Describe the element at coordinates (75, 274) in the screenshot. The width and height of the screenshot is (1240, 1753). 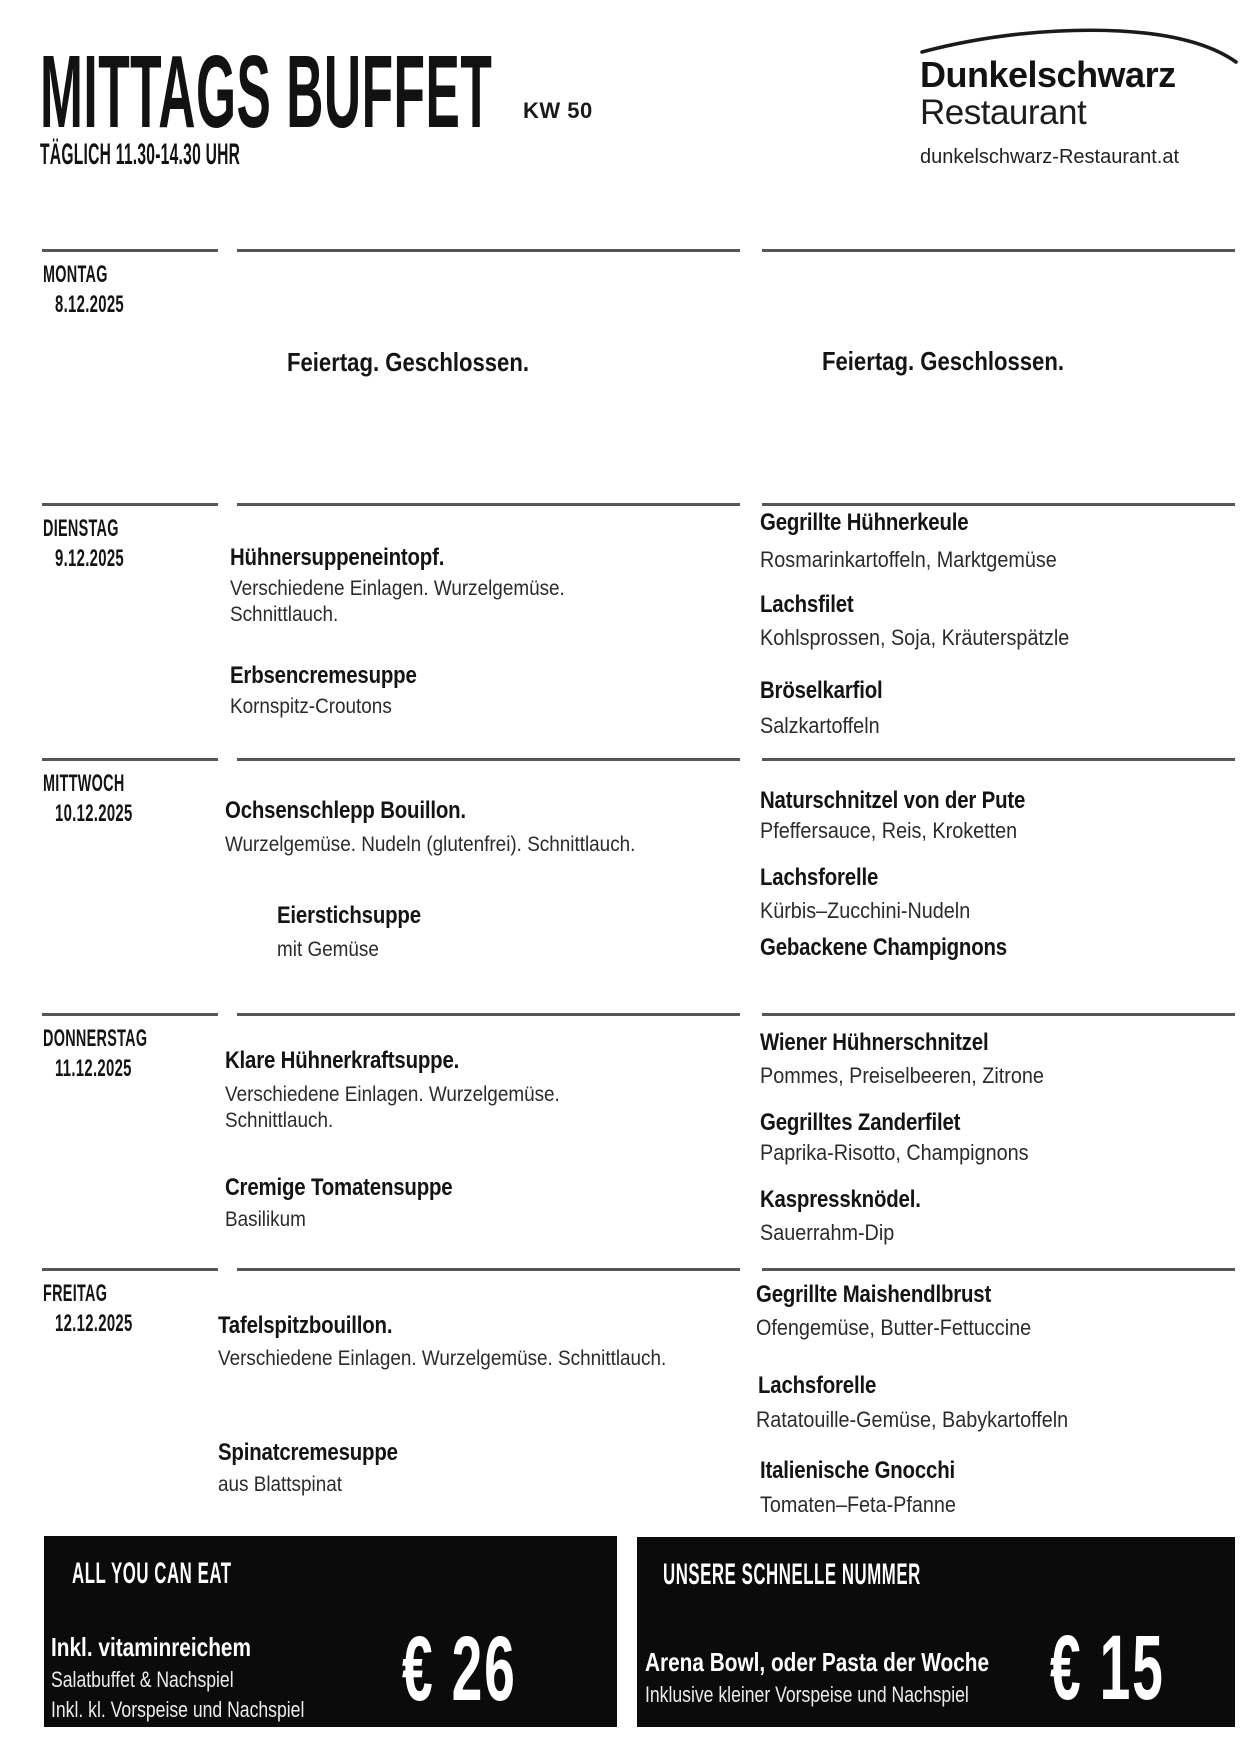
I see `day-label: MONTAG` at that location.